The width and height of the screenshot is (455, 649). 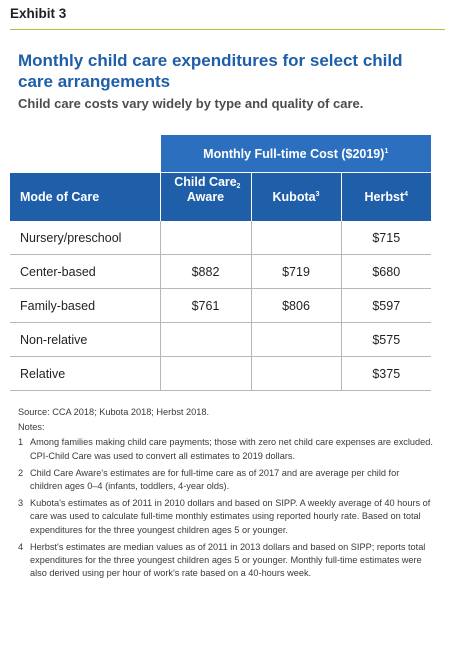 I want to click on mode-cell: Nursery/preschool, so click(x=85, y=238).